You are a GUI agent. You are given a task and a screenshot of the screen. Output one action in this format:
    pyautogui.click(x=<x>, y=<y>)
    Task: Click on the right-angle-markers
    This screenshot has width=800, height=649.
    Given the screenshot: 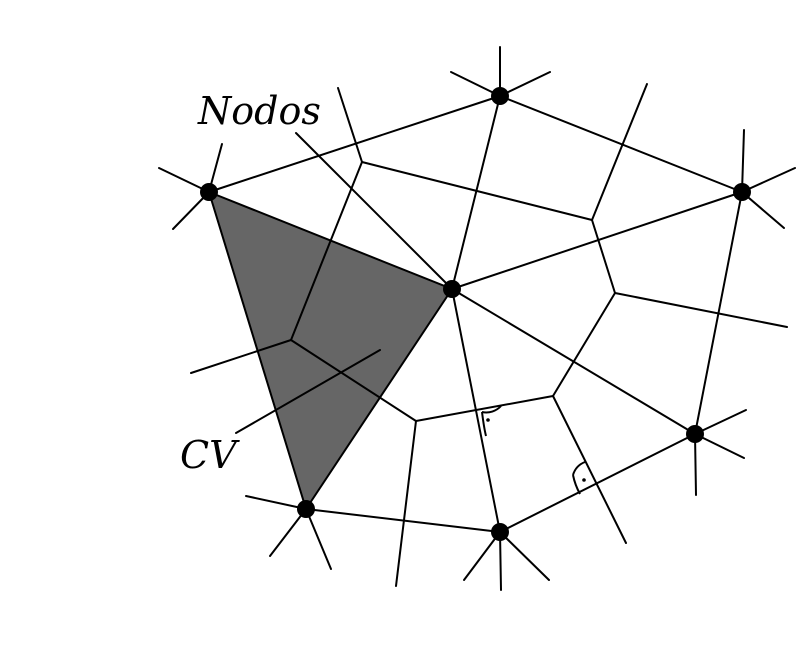 What is the action you would take?
    pyautogui.click(x=533, y=450)
    